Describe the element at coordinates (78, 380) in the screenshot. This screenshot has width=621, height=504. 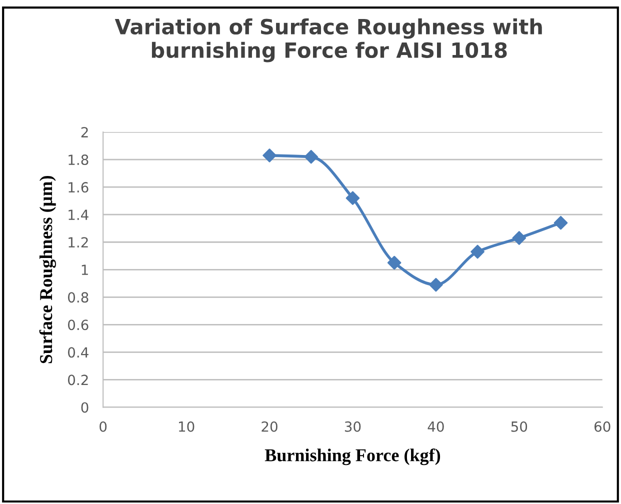
I see `y-tick-label: 0.2` at that location.